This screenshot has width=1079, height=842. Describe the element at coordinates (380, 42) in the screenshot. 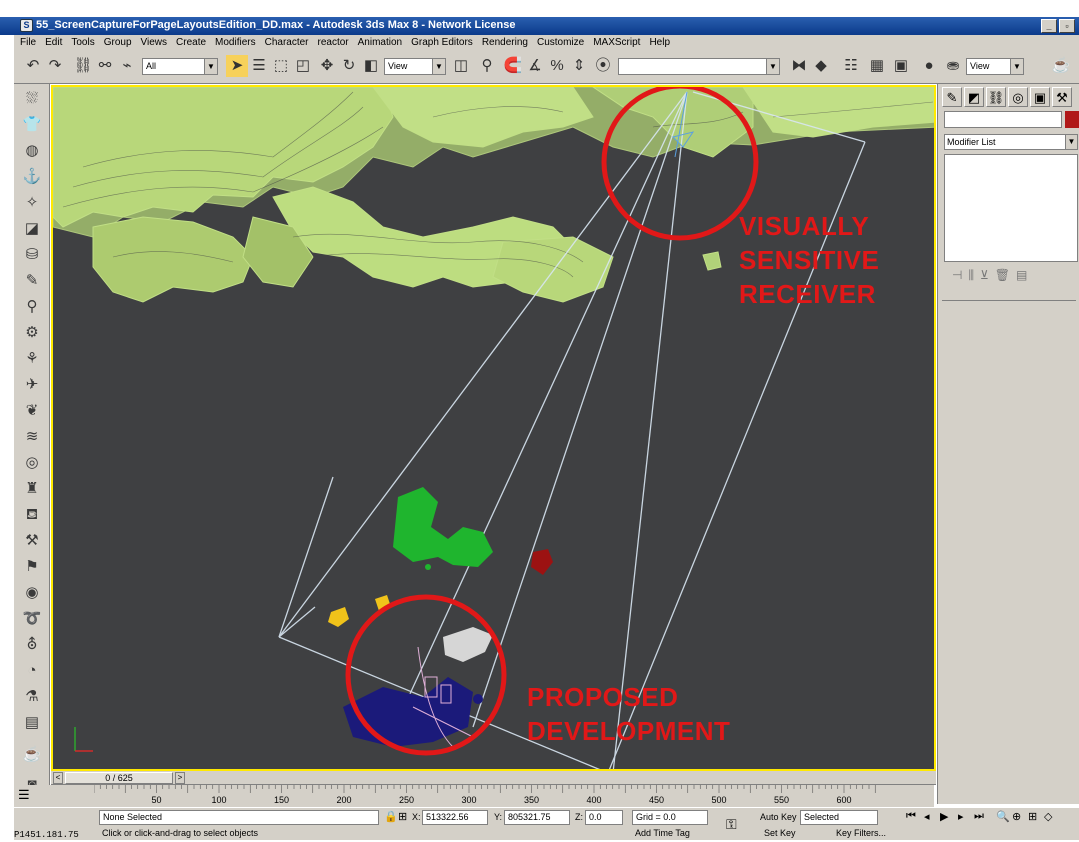

I see `menu-animation: Animation` at that location.